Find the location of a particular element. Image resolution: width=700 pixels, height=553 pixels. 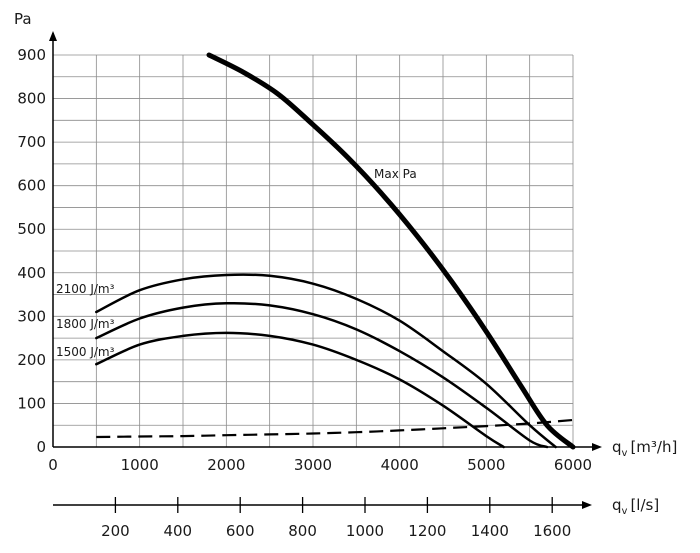

y-axis-label: Pa is located at coordinates (23, 19).